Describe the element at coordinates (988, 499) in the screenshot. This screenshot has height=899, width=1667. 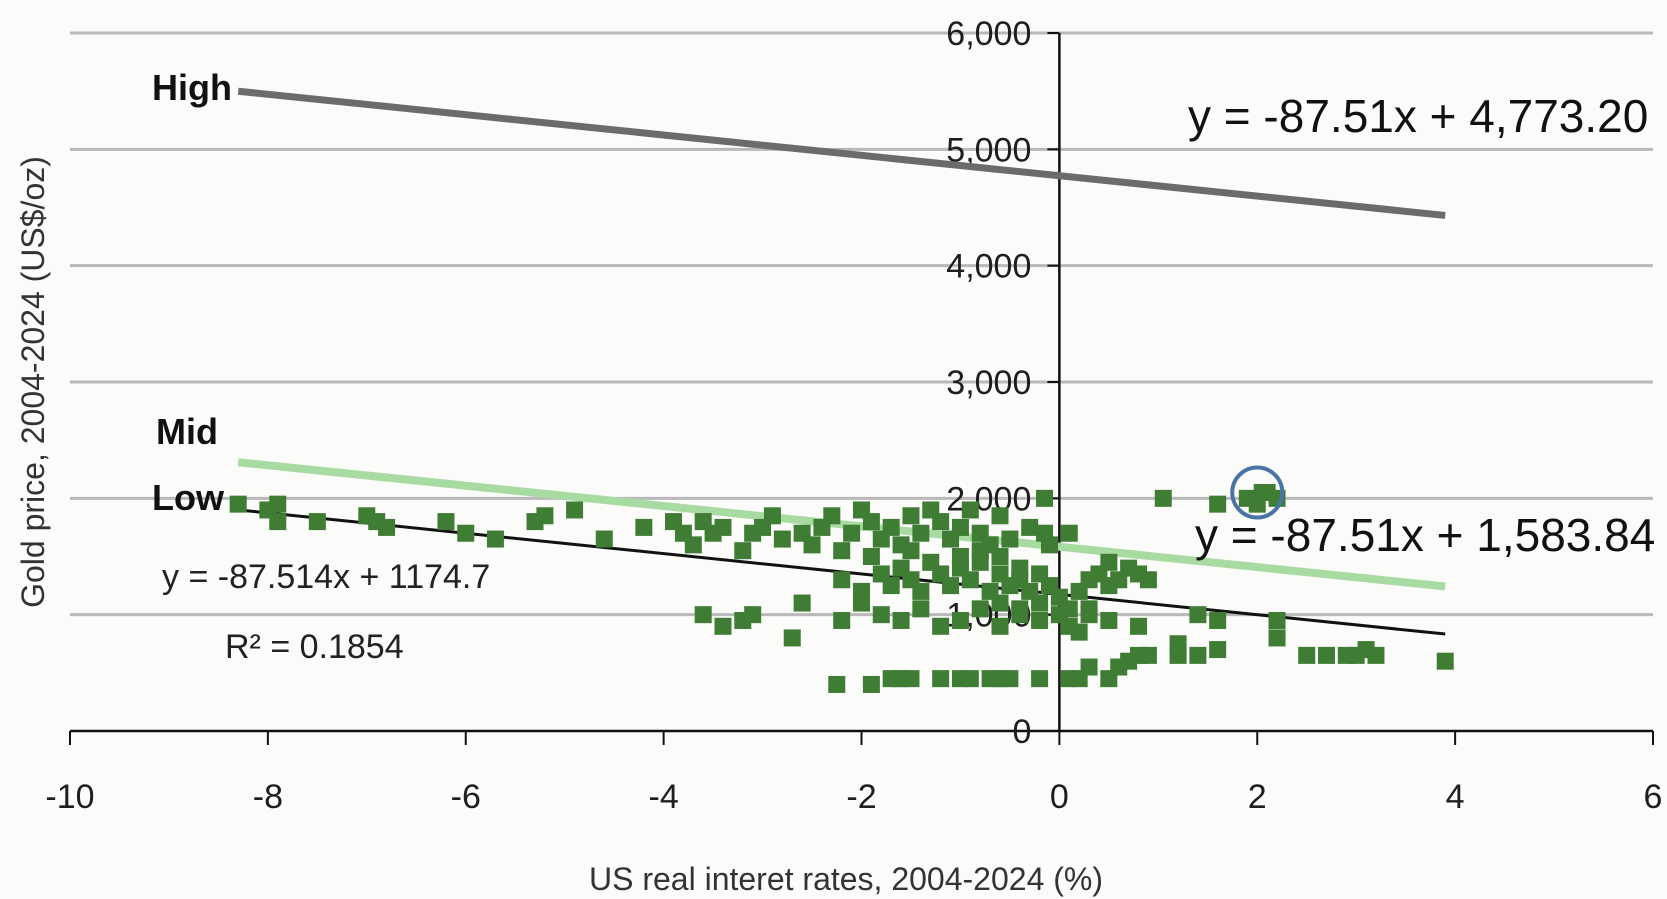
I see `y-tick-label-2000: 2,000` at that location.